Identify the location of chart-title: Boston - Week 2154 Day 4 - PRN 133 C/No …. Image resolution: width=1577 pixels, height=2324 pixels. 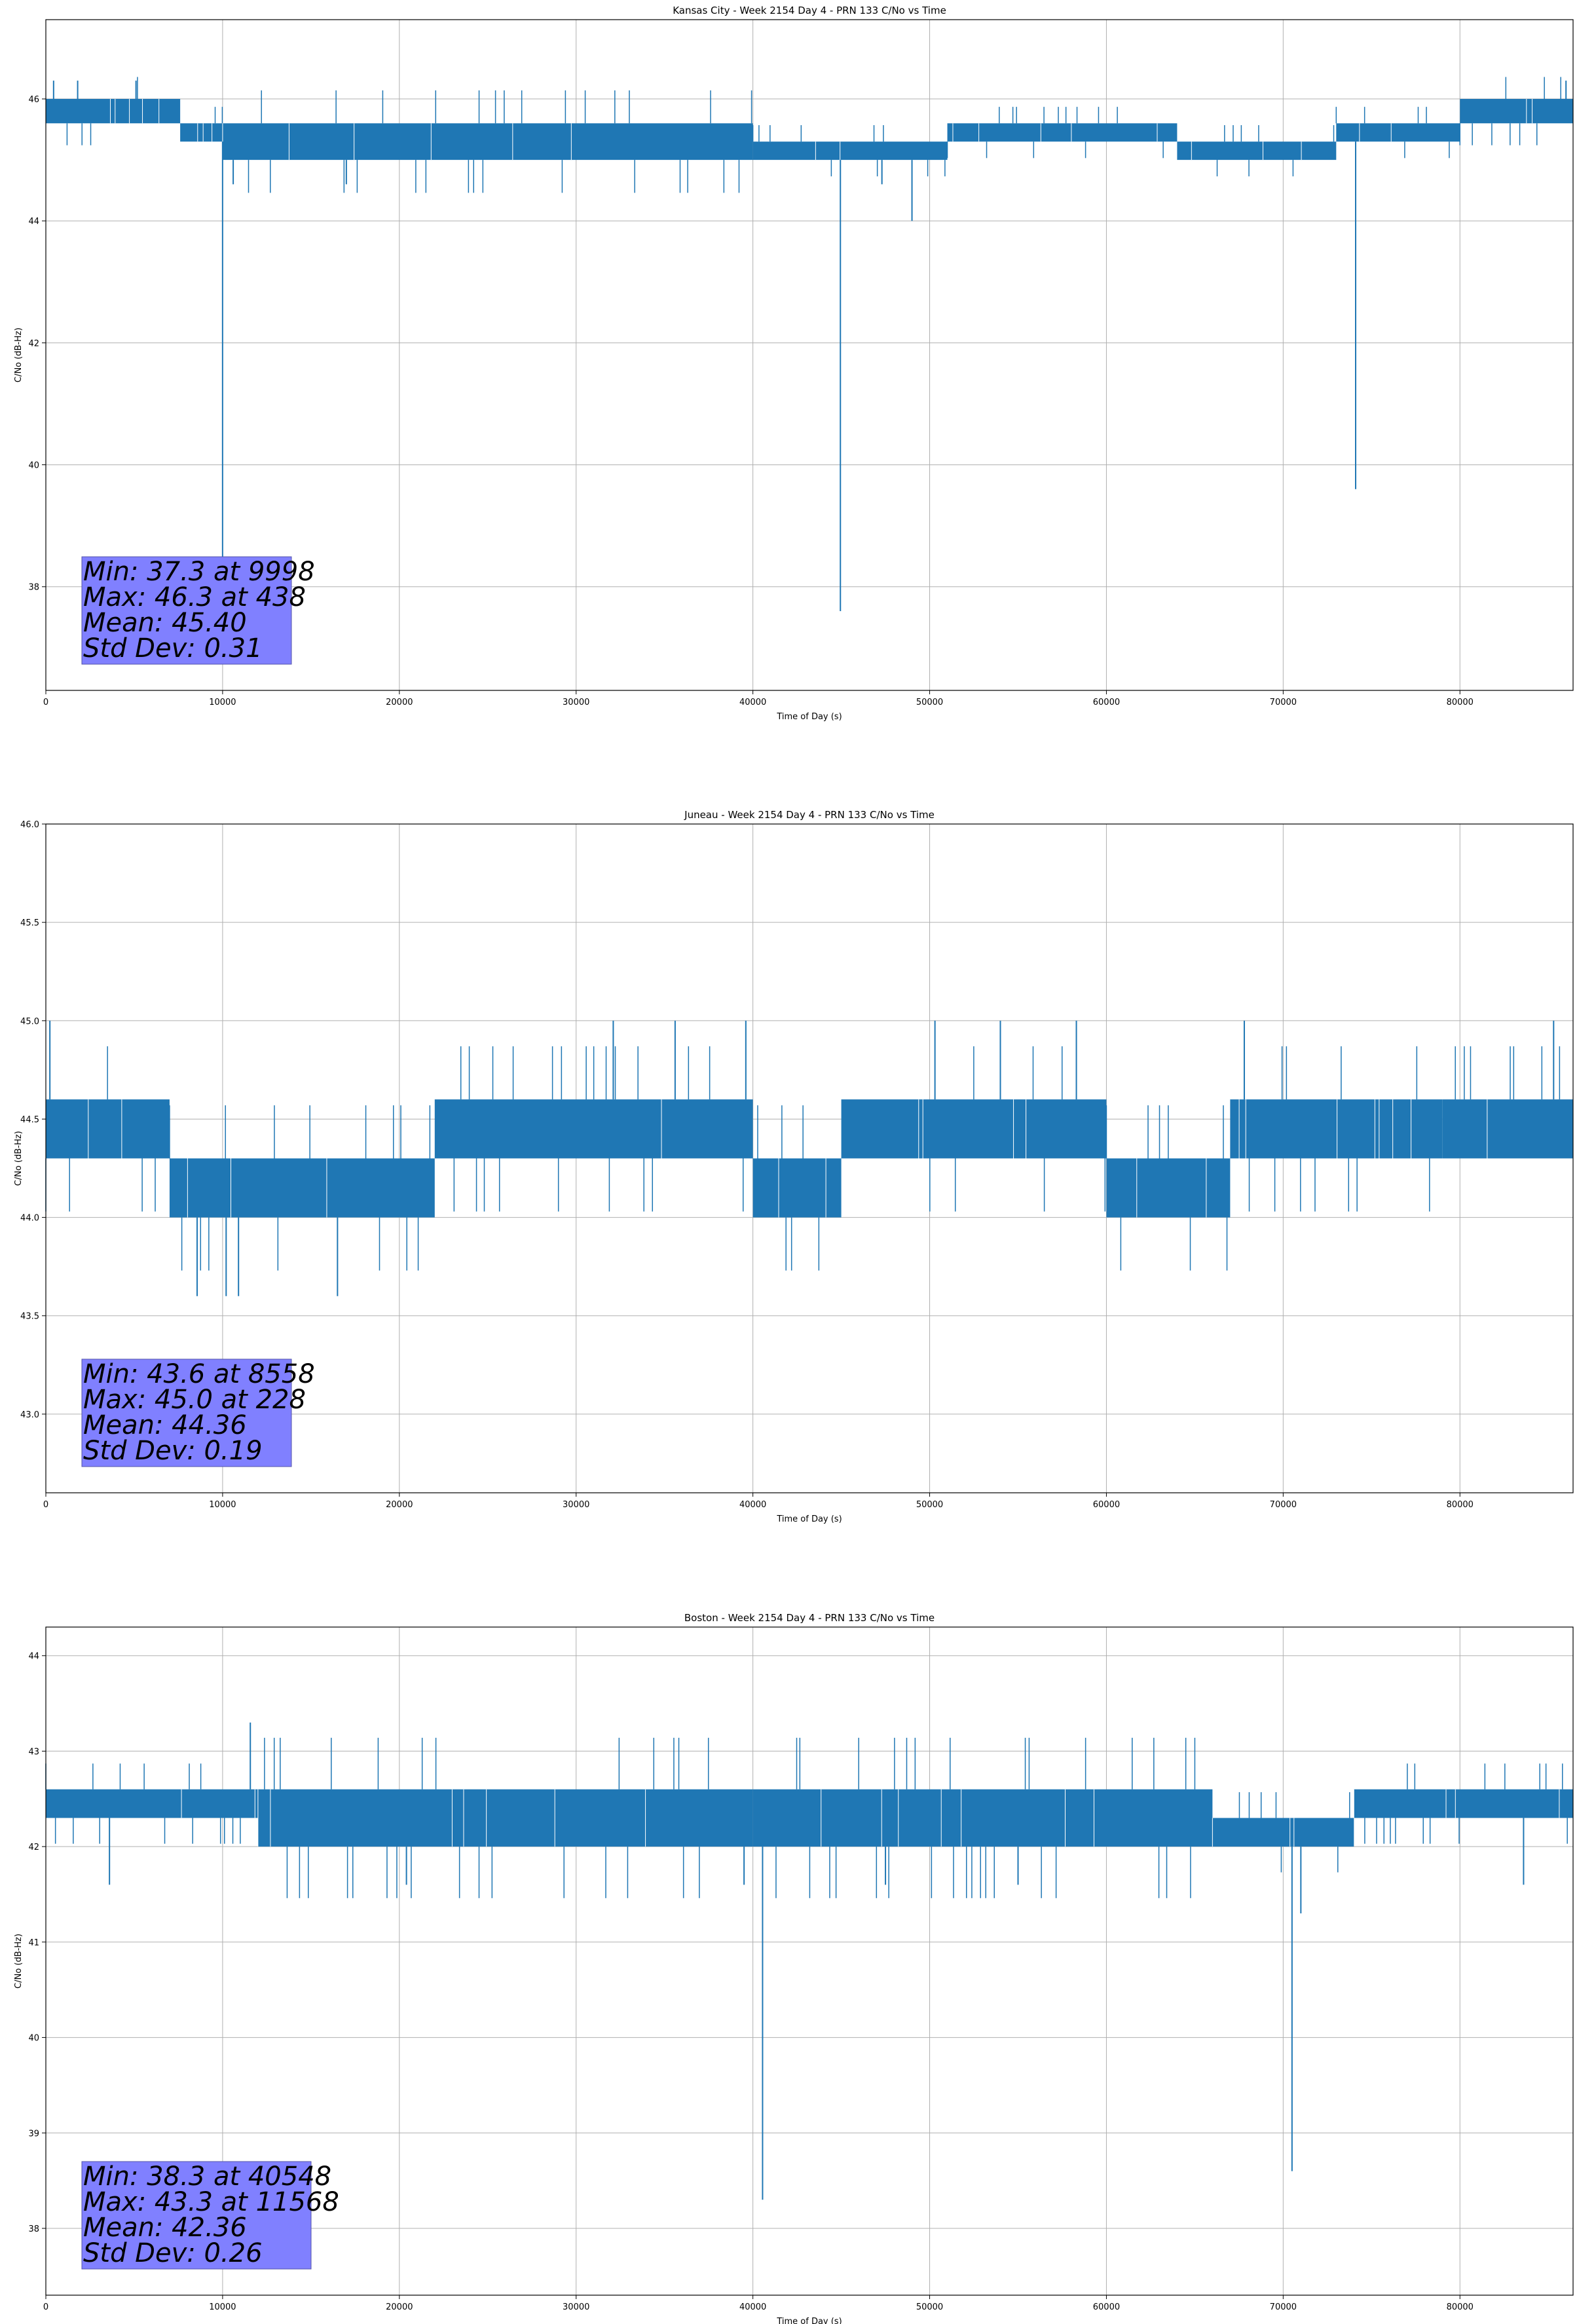
(809, 1618).